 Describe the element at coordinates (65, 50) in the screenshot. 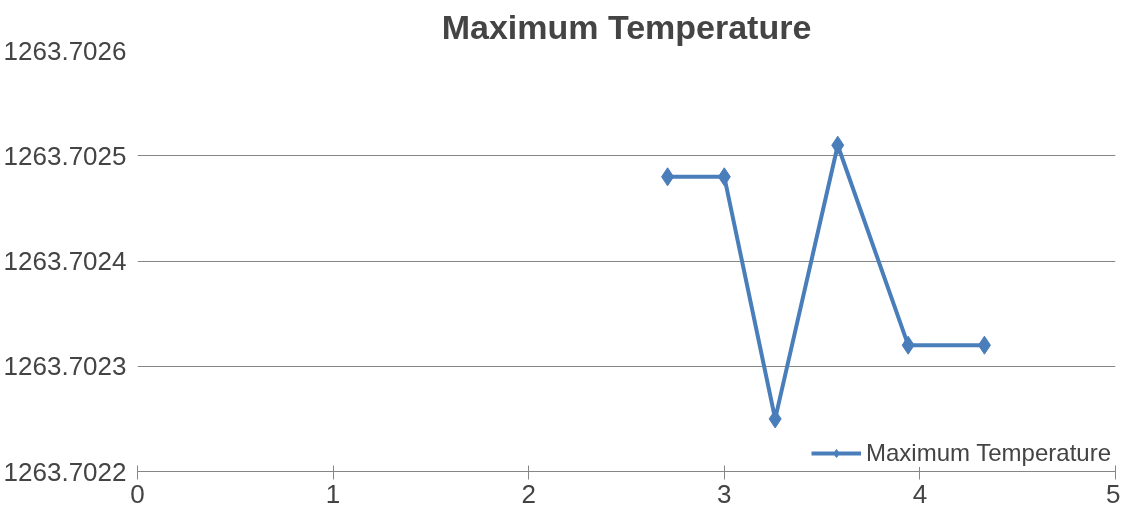

I see `y-tick-label: 1263.7026` at that location.